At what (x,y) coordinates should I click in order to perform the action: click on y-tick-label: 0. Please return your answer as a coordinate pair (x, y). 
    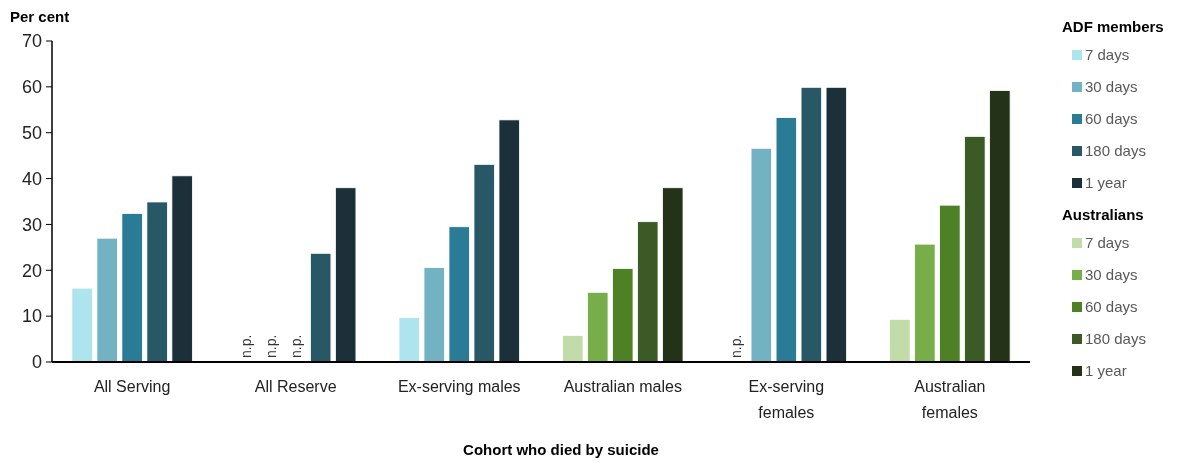
    Looking at the image, I should click on (36, 362).